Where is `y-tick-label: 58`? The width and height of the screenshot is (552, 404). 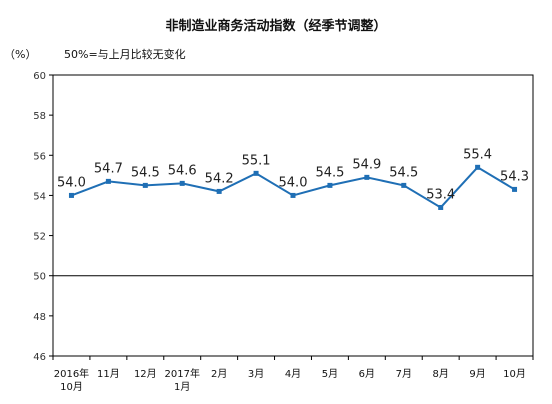
y-tick-label: 58 is located at coordinates (39, 116).